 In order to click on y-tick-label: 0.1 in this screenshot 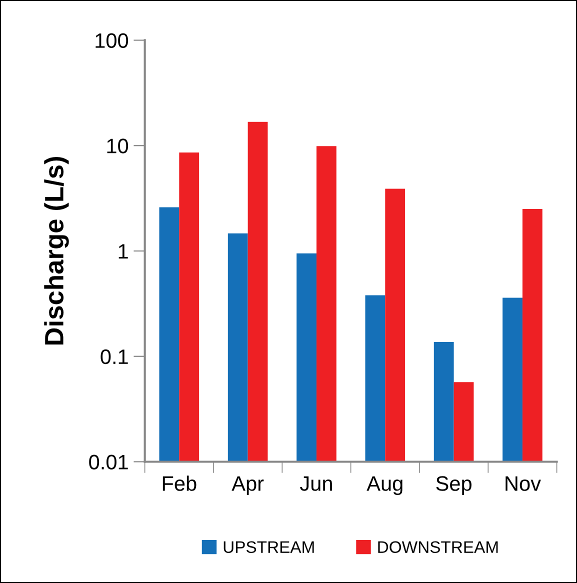, I will do `click(114, 356)`.